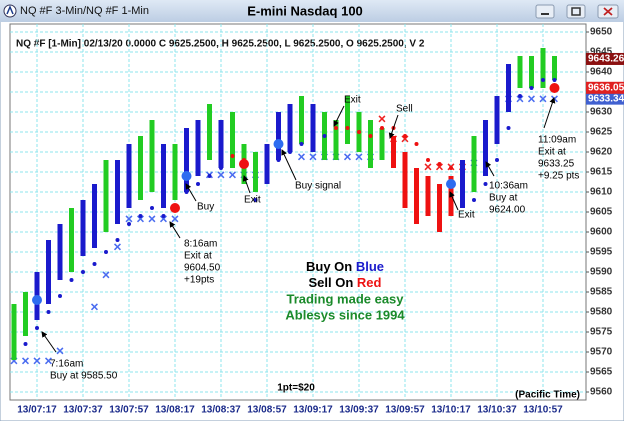 Image resolution: width=624 pixels, height=421 pixels. I want to click on tagline: Ablesys since 1994, so click(345, 314).